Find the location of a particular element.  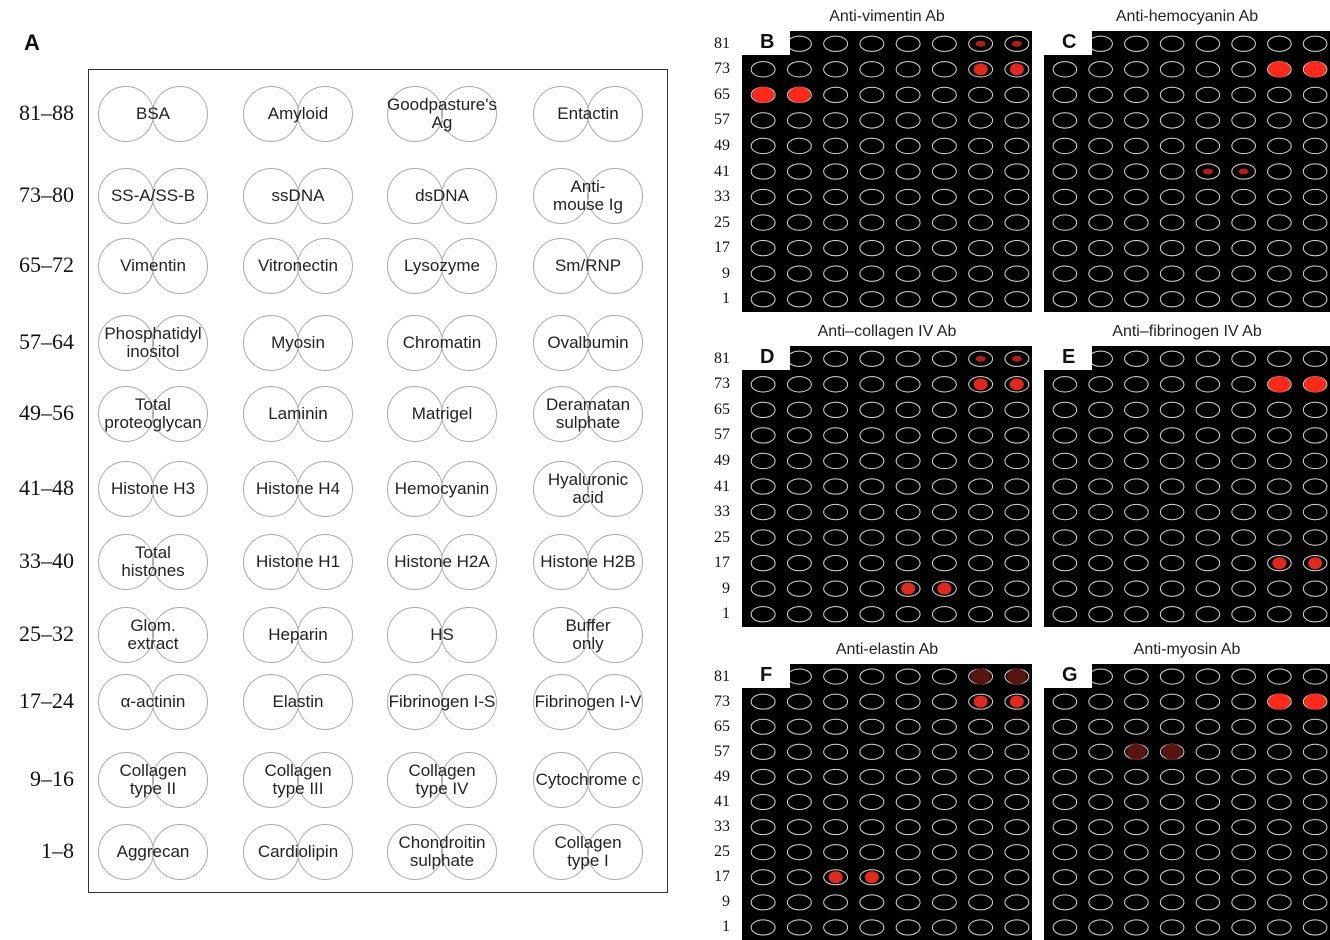

array-row-label: 81 is located at coordinates (722, 676).